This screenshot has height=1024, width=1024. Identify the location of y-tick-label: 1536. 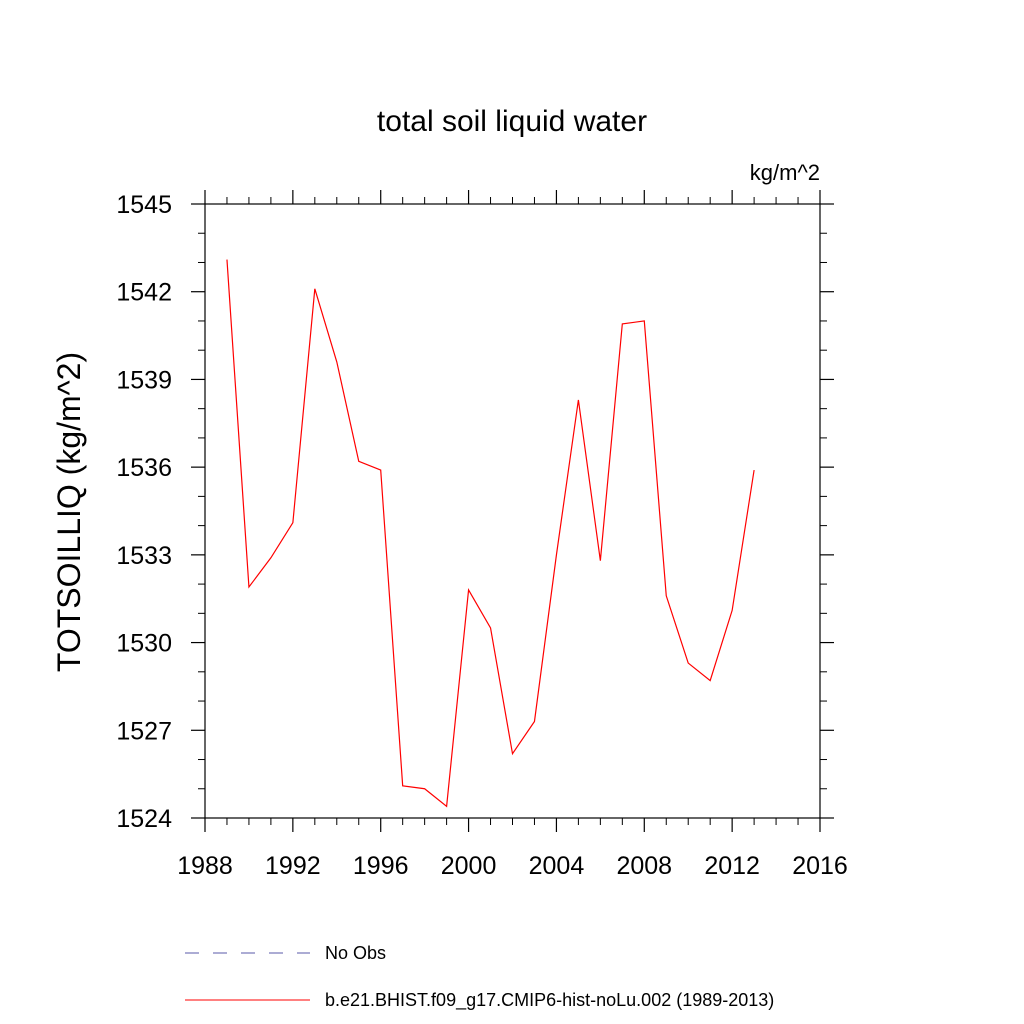
(144, 468).